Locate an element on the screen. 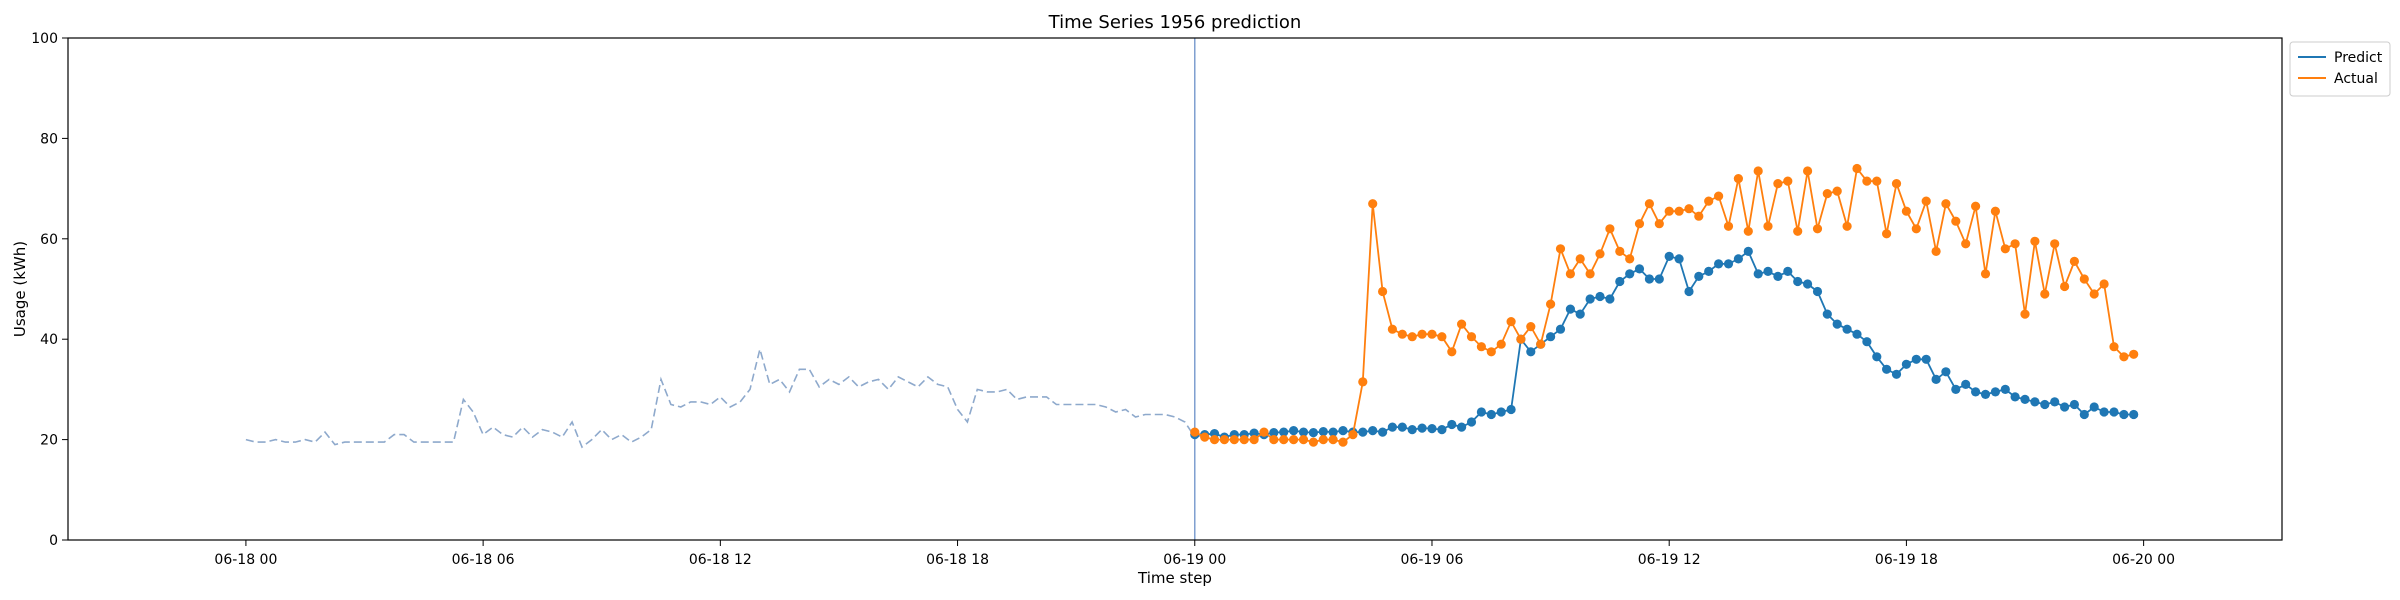 This screenshot has height=600, width=2400. legend-label-actual: Actual is located at coordinates (2356, 79).